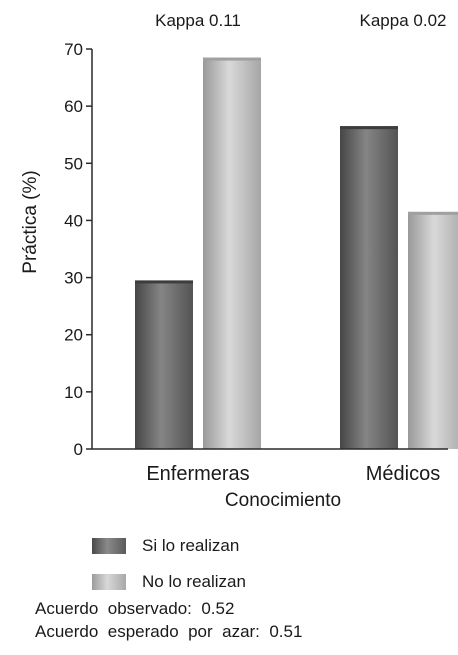 This screenshot has width=458, height=655. Describe the element at coordinates (73, 106) in the screenshot. I see `y-tick-label: 60` at that location.